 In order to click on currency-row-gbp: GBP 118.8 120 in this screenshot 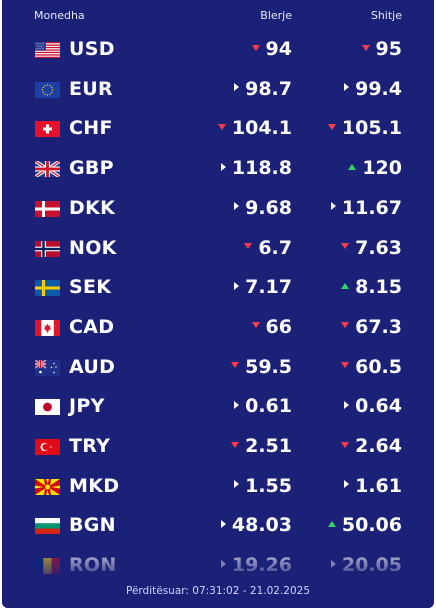, I will do `click(218, 169)`.